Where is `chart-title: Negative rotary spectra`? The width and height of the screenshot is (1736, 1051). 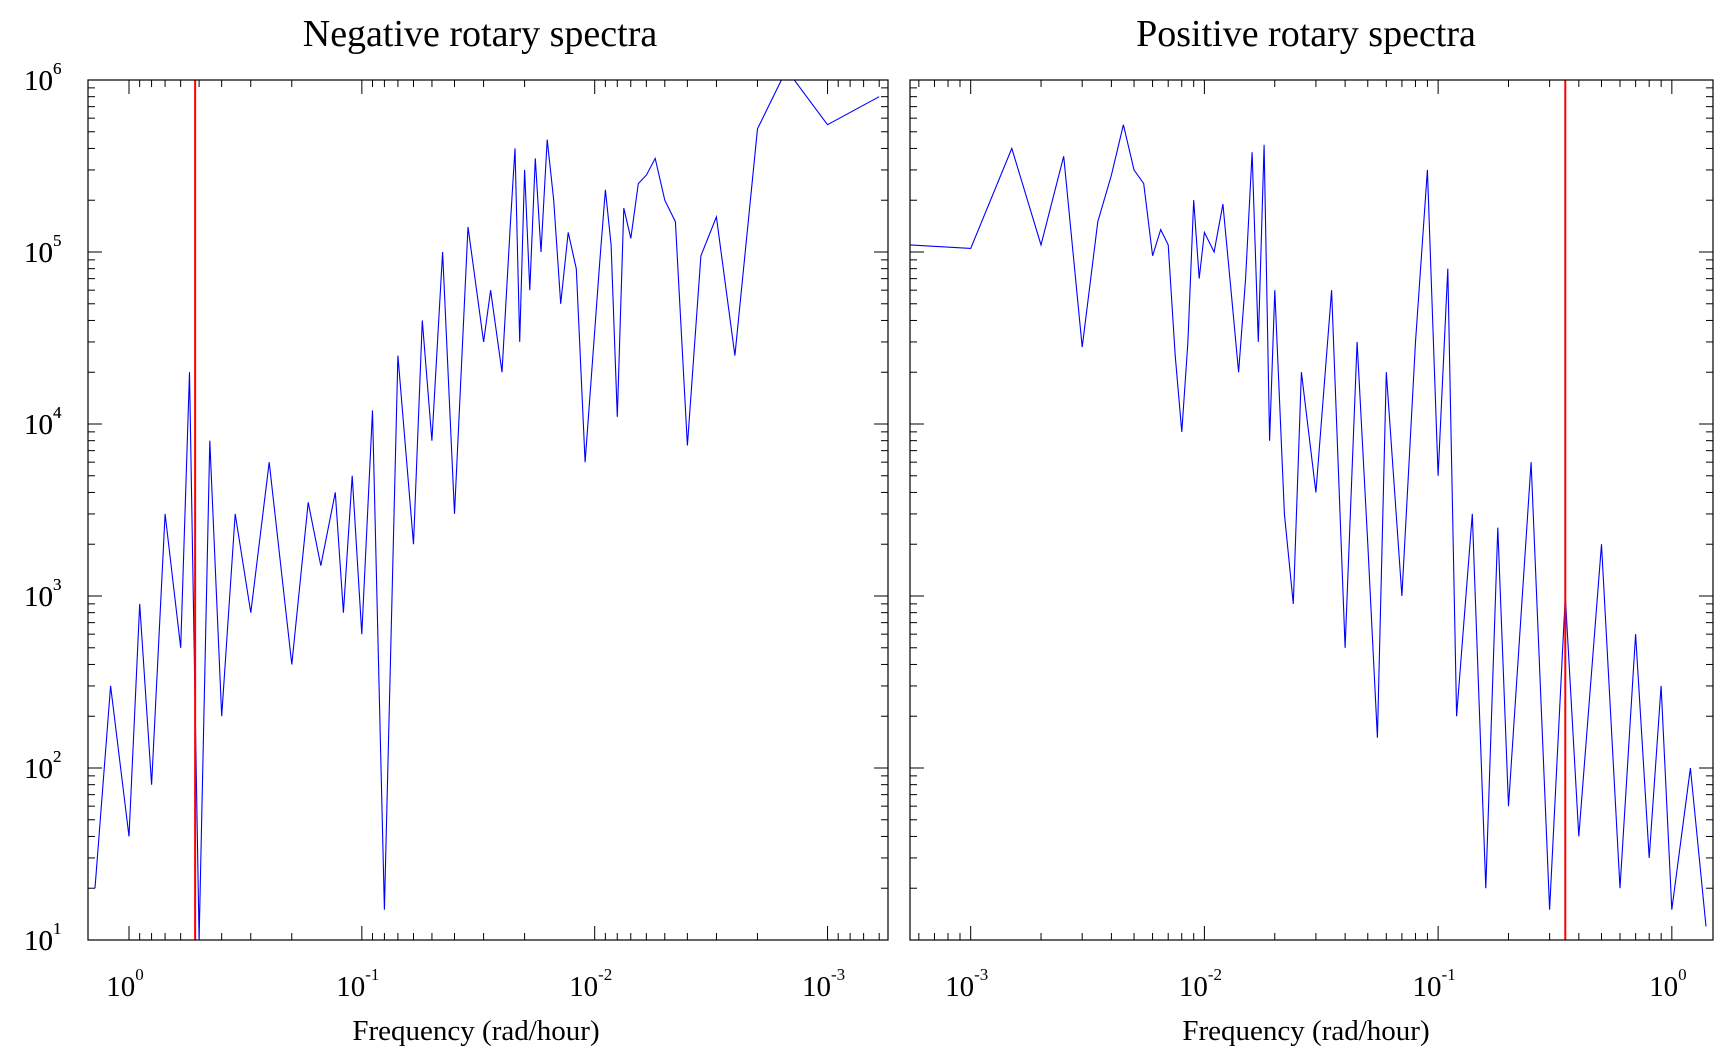 chart-title: Negative rotary spectra is located at coordinates (480, 34).